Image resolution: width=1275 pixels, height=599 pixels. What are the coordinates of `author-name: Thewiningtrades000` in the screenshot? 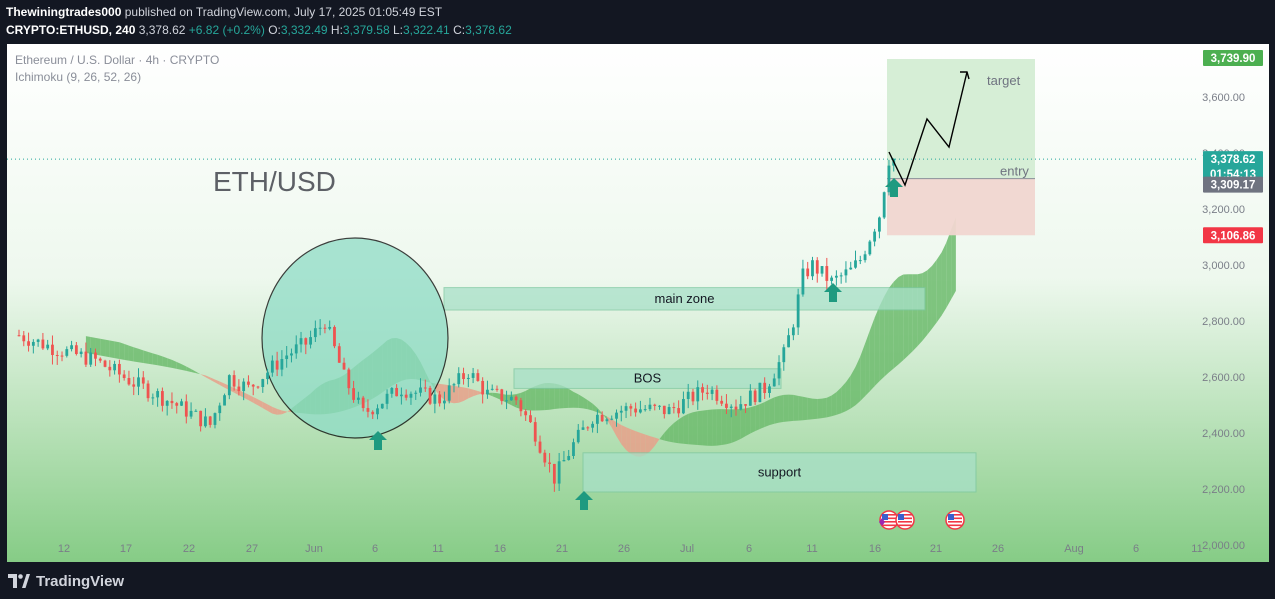 It's located at (64, 12).